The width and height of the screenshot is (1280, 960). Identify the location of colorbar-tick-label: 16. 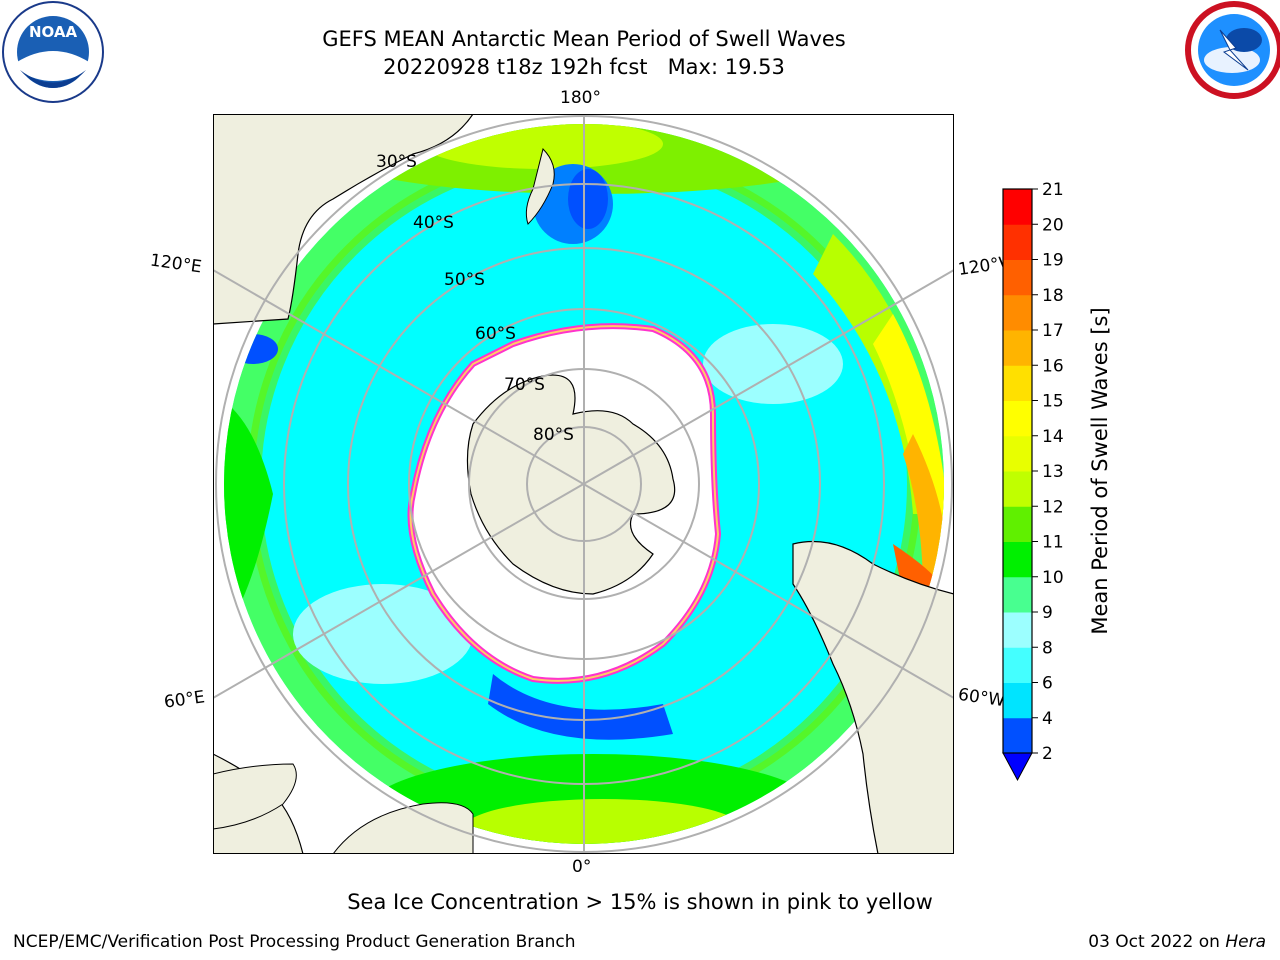
(1053, 366).